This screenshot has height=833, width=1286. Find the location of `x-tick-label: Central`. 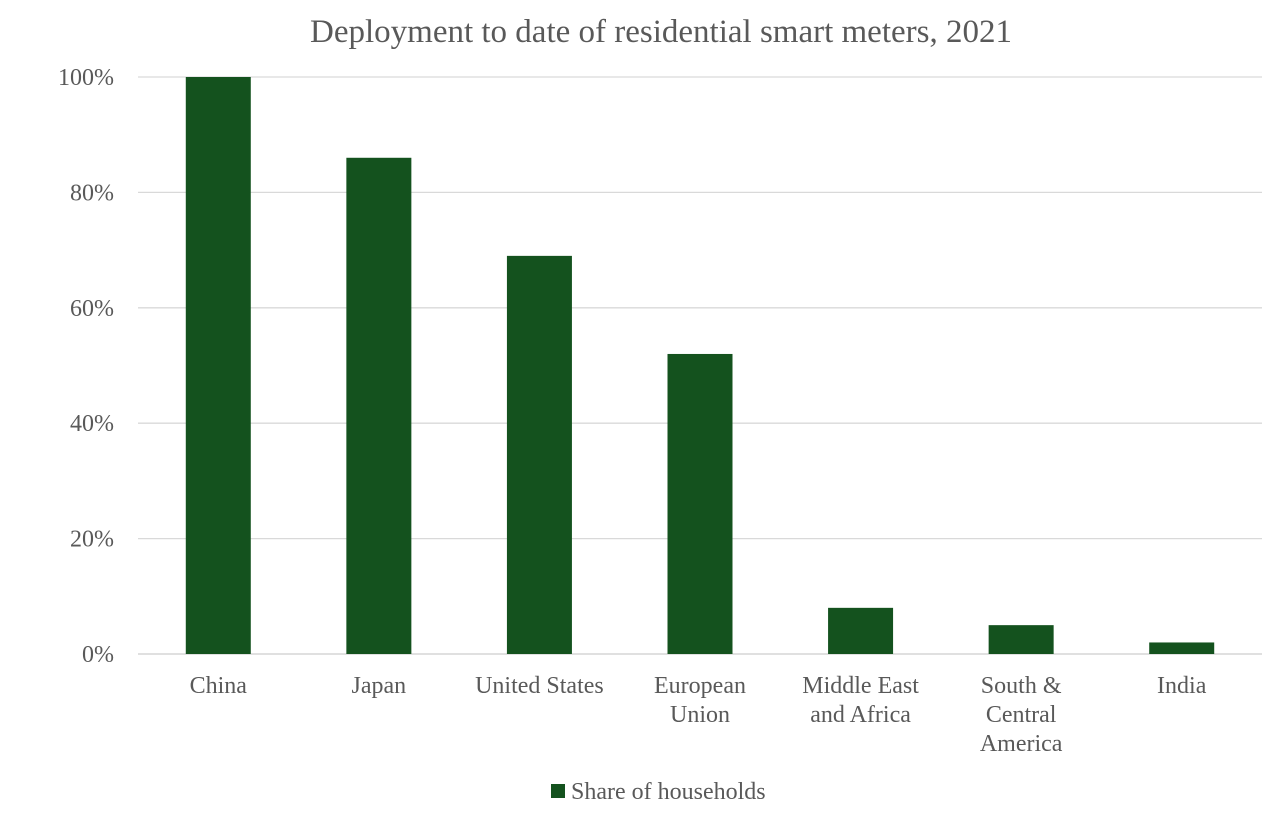

x-tick-label: Central is located at coordinates (1021, 715).